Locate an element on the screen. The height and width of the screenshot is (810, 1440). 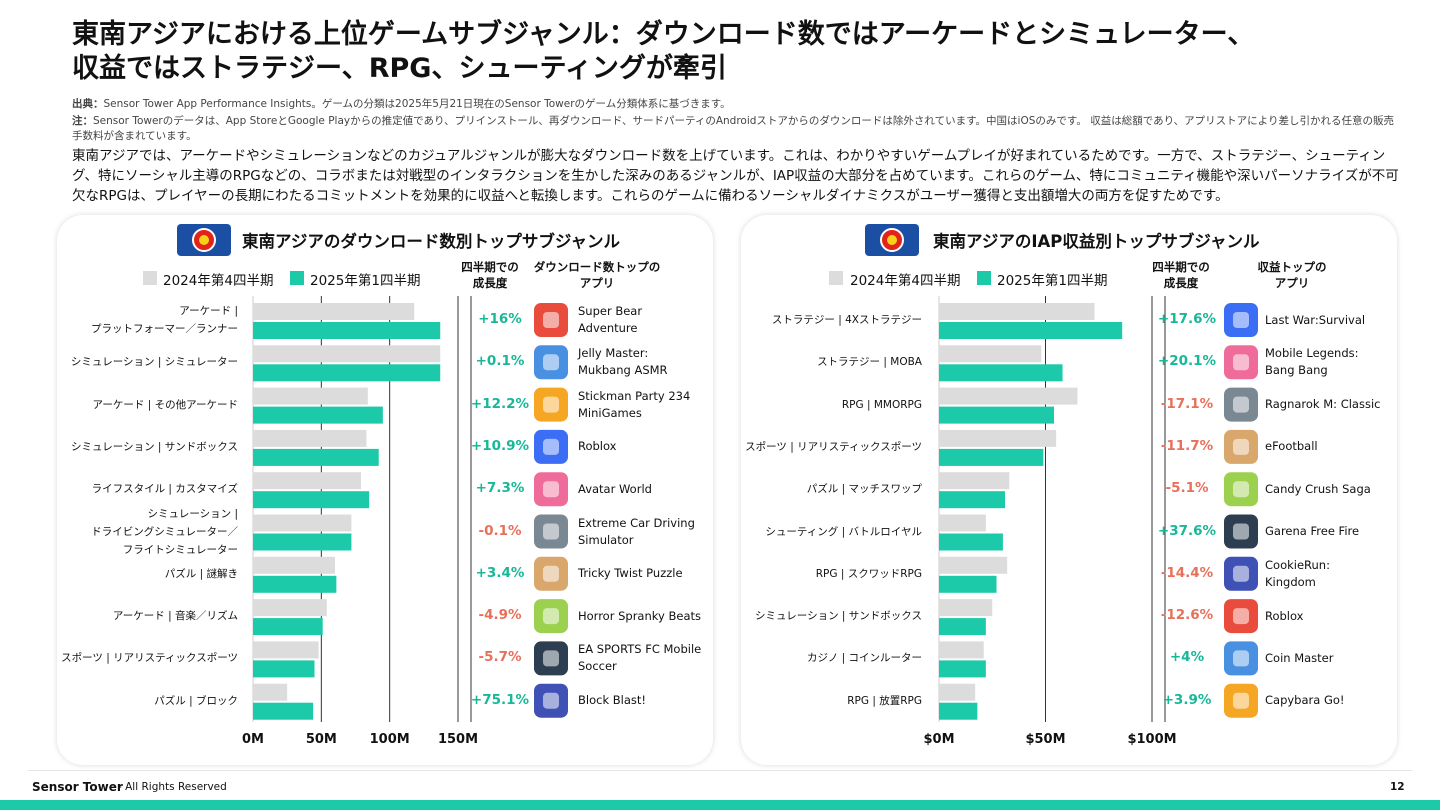
growth-label: -11.7% is located at coordinates (1187, 445).